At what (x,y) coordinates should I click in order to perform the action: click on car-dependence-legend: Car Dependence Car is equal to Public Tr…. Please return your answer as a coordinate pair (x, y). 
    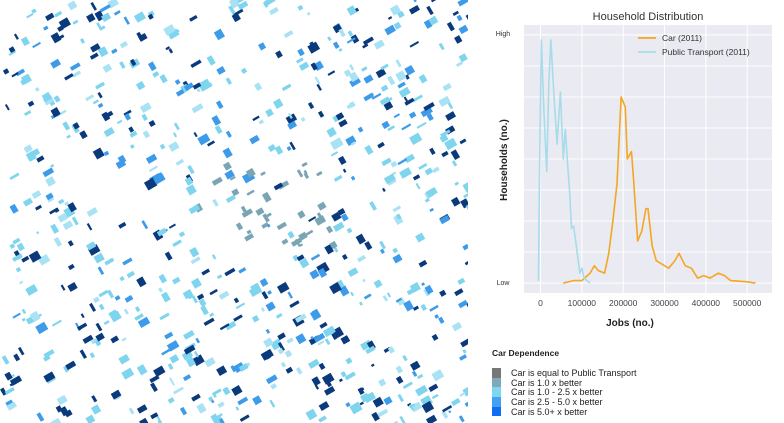
    Looking at the image, I should click on (564, 382).